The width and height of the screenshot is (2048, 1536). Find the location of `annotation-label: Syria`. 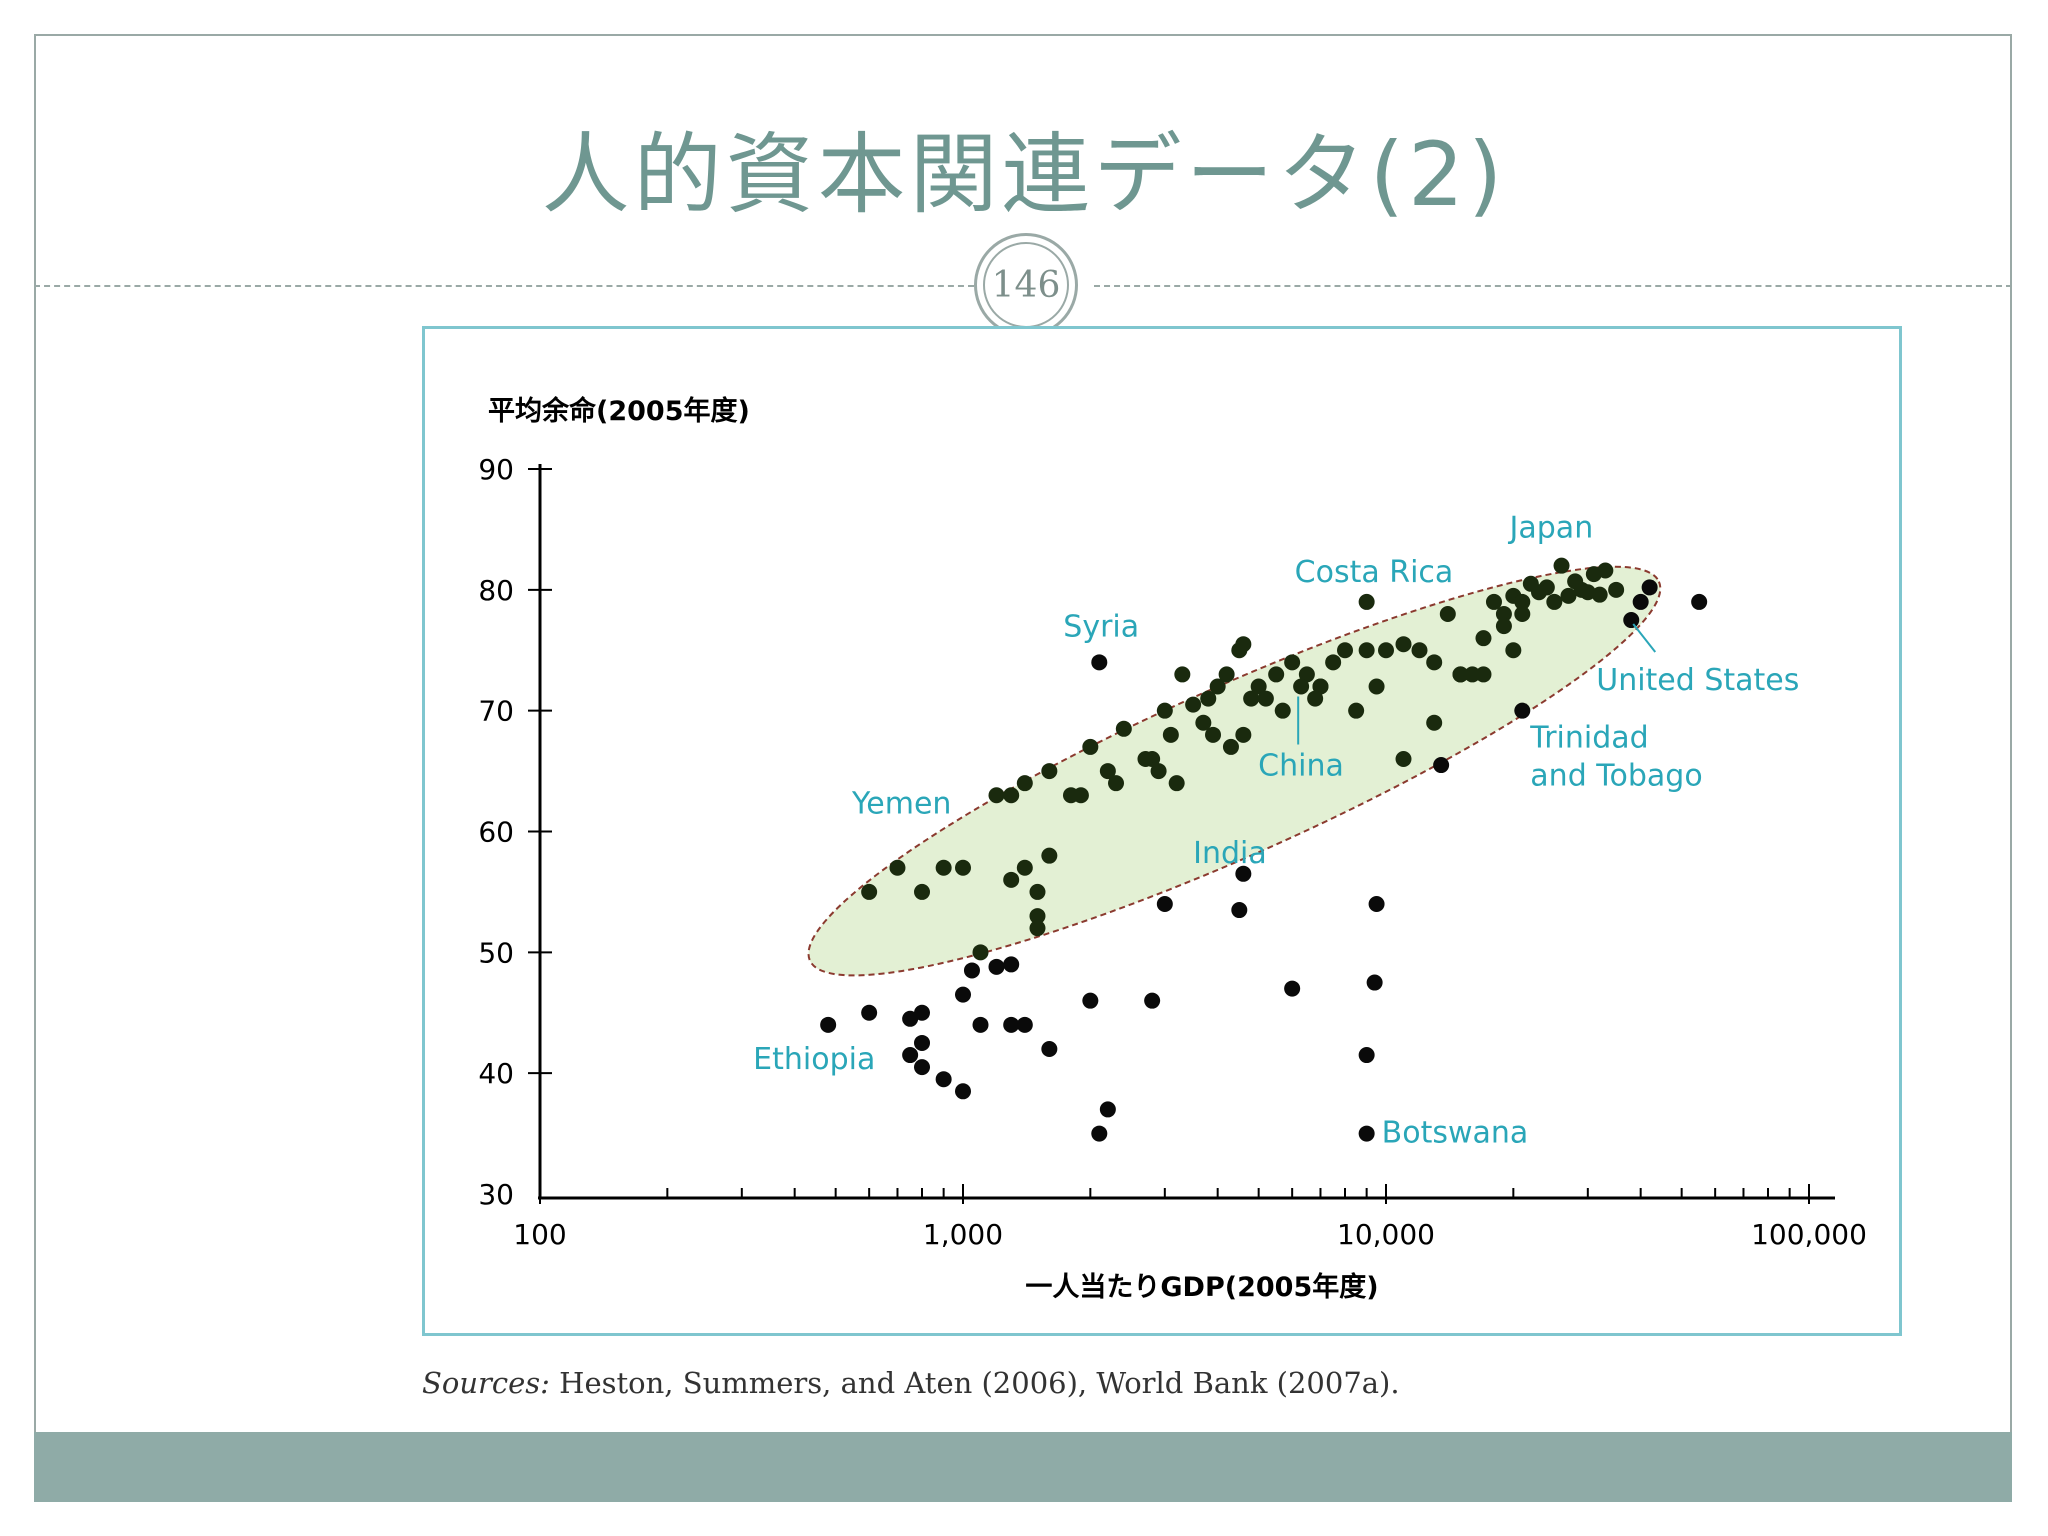

annotation-label: Syria is located at coordinates (1101, 626).